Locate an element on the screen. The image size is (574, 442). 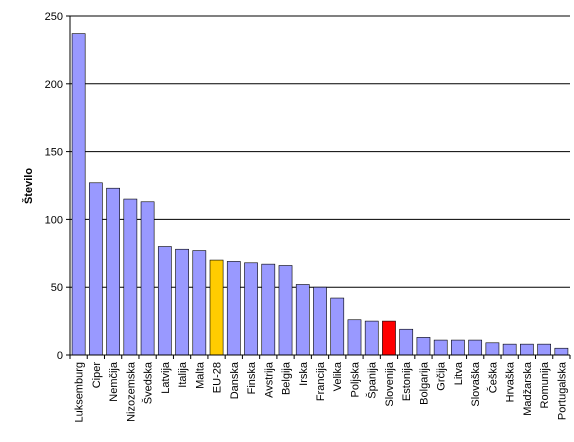
bar--e-ka is located at coordinates (492, 349).